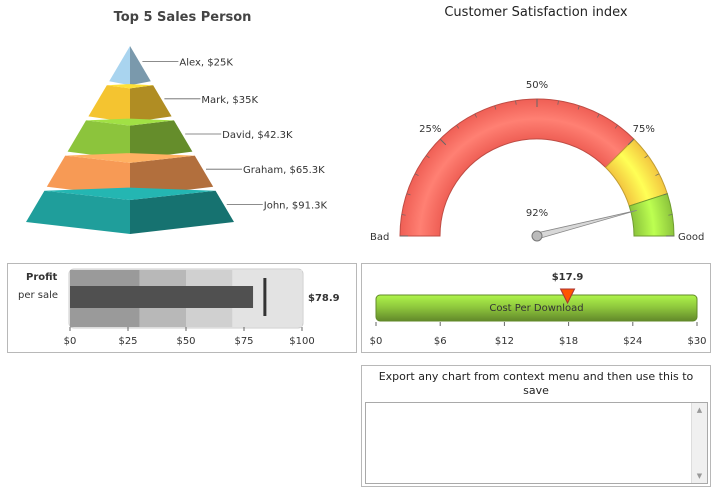 This screenshot has width=718, height=504. What do you see at coordinates (536, 443) in the screenshot?
I see `export-textarea: ▲ ▼` at bounding box center [536, 443].